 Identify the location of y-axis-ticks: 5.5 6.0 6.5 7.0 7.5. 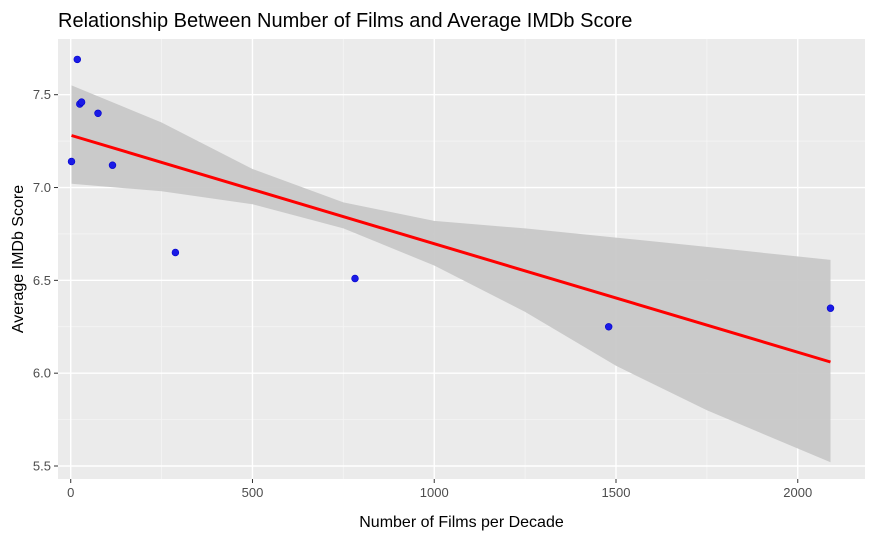
(45, 280).